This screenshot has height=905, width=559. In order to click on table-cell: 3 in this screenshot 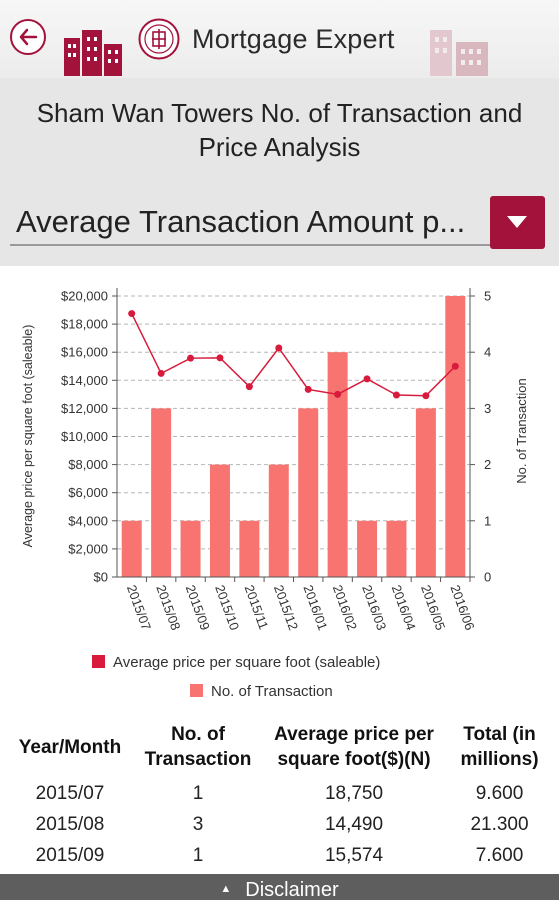, I will do `click(198, 824)`.